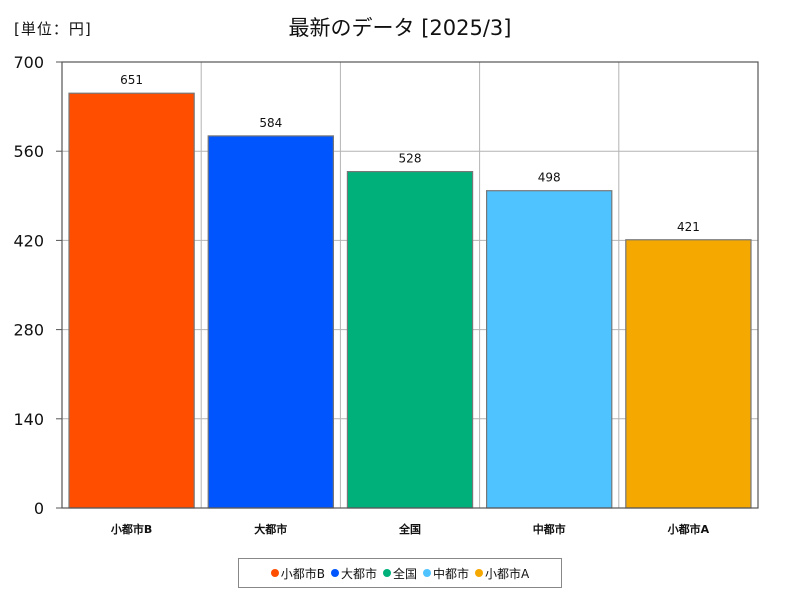  I want to click on legend-item: 中都市, so click(446, 573).